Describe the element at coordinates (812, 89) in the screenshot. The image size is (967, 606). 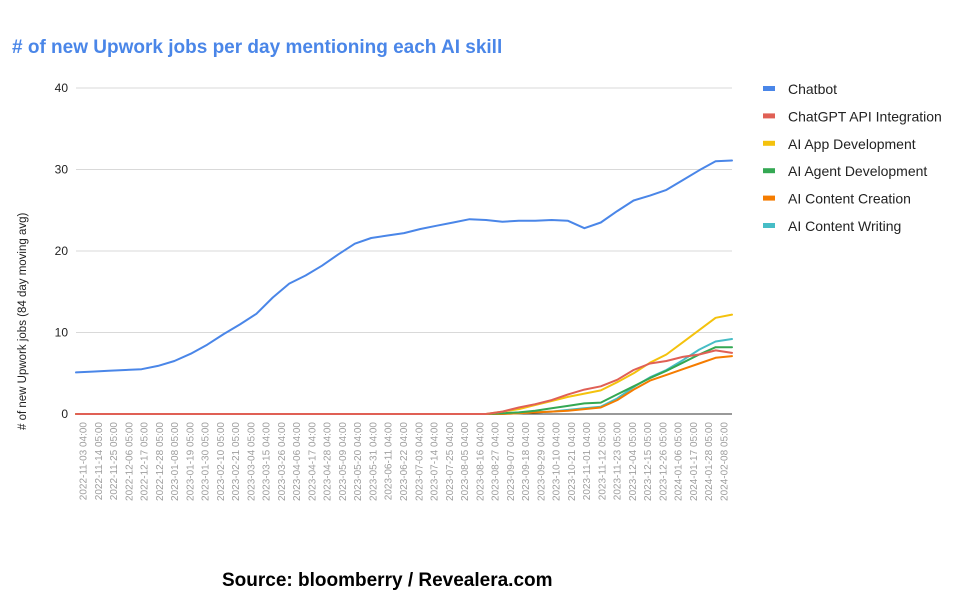
I see `legend-label: Chatbot` at that location.